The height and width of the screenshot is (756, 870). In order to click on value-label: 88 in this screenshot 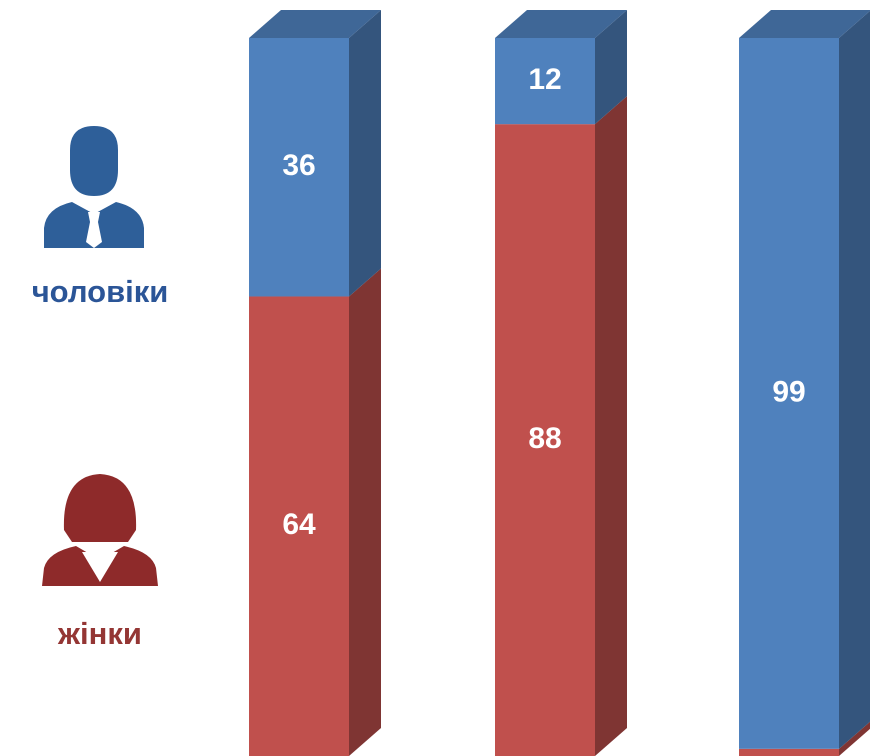, I will do `click(544, 438)`.